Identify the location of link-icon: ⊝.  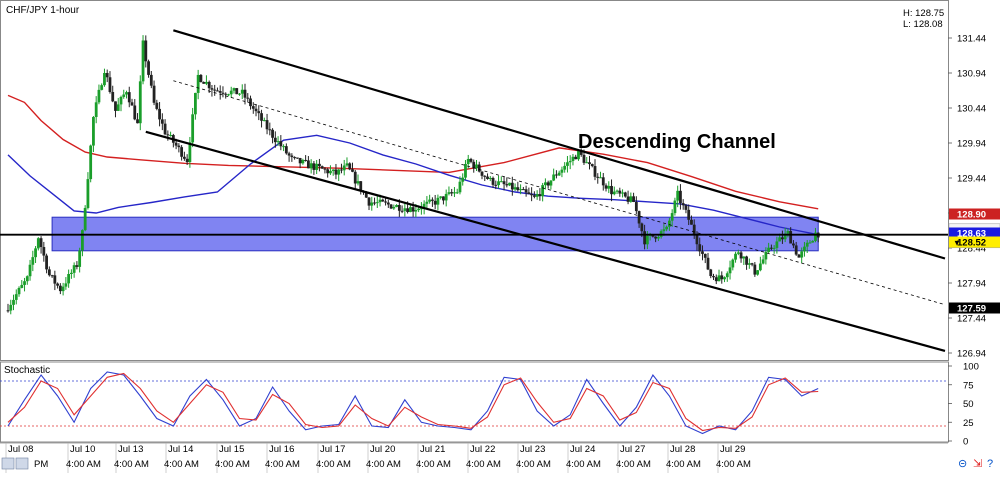
(962, 464).